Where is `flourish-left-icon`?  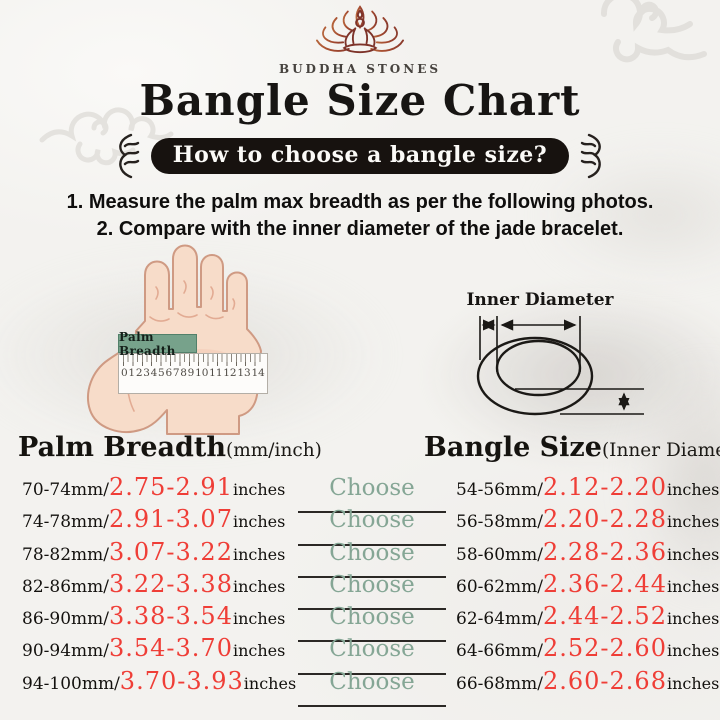
flourish-left-icon is located at coordinates (128, 156).